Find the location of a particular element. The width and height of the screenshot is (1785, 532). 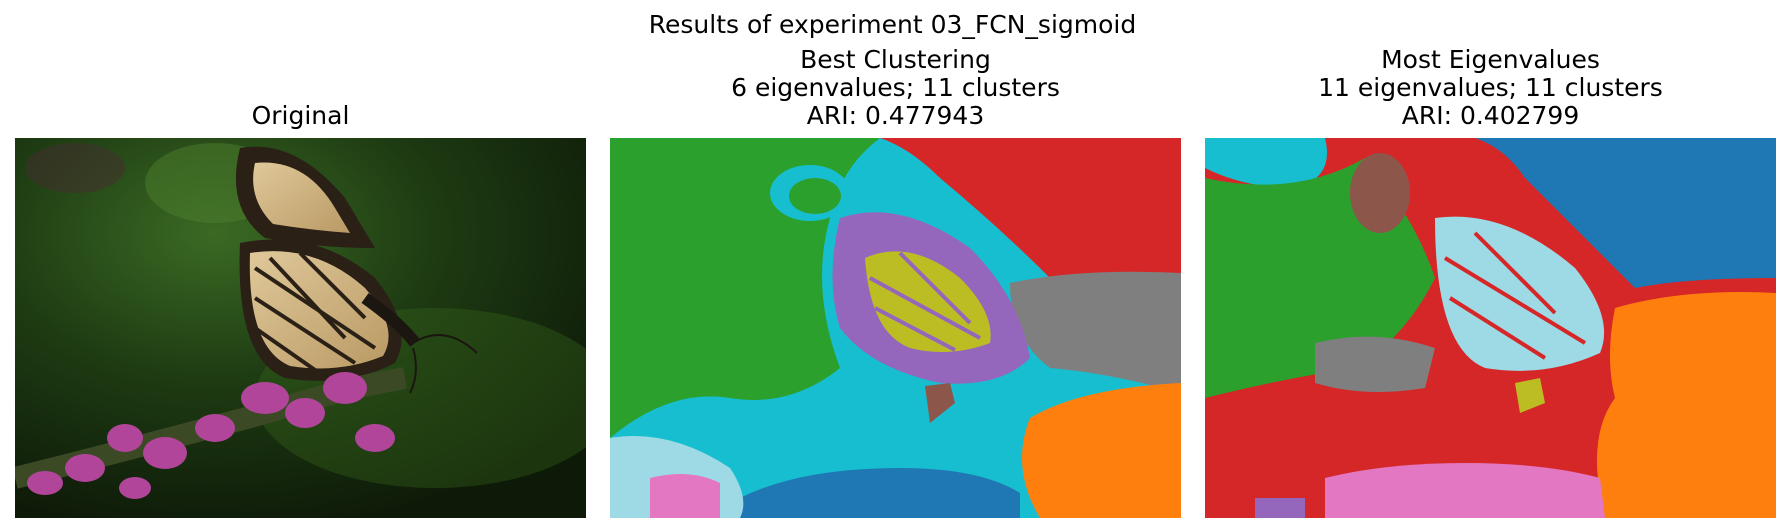

panel-original-title: Original is located at coordinates (300, 115).